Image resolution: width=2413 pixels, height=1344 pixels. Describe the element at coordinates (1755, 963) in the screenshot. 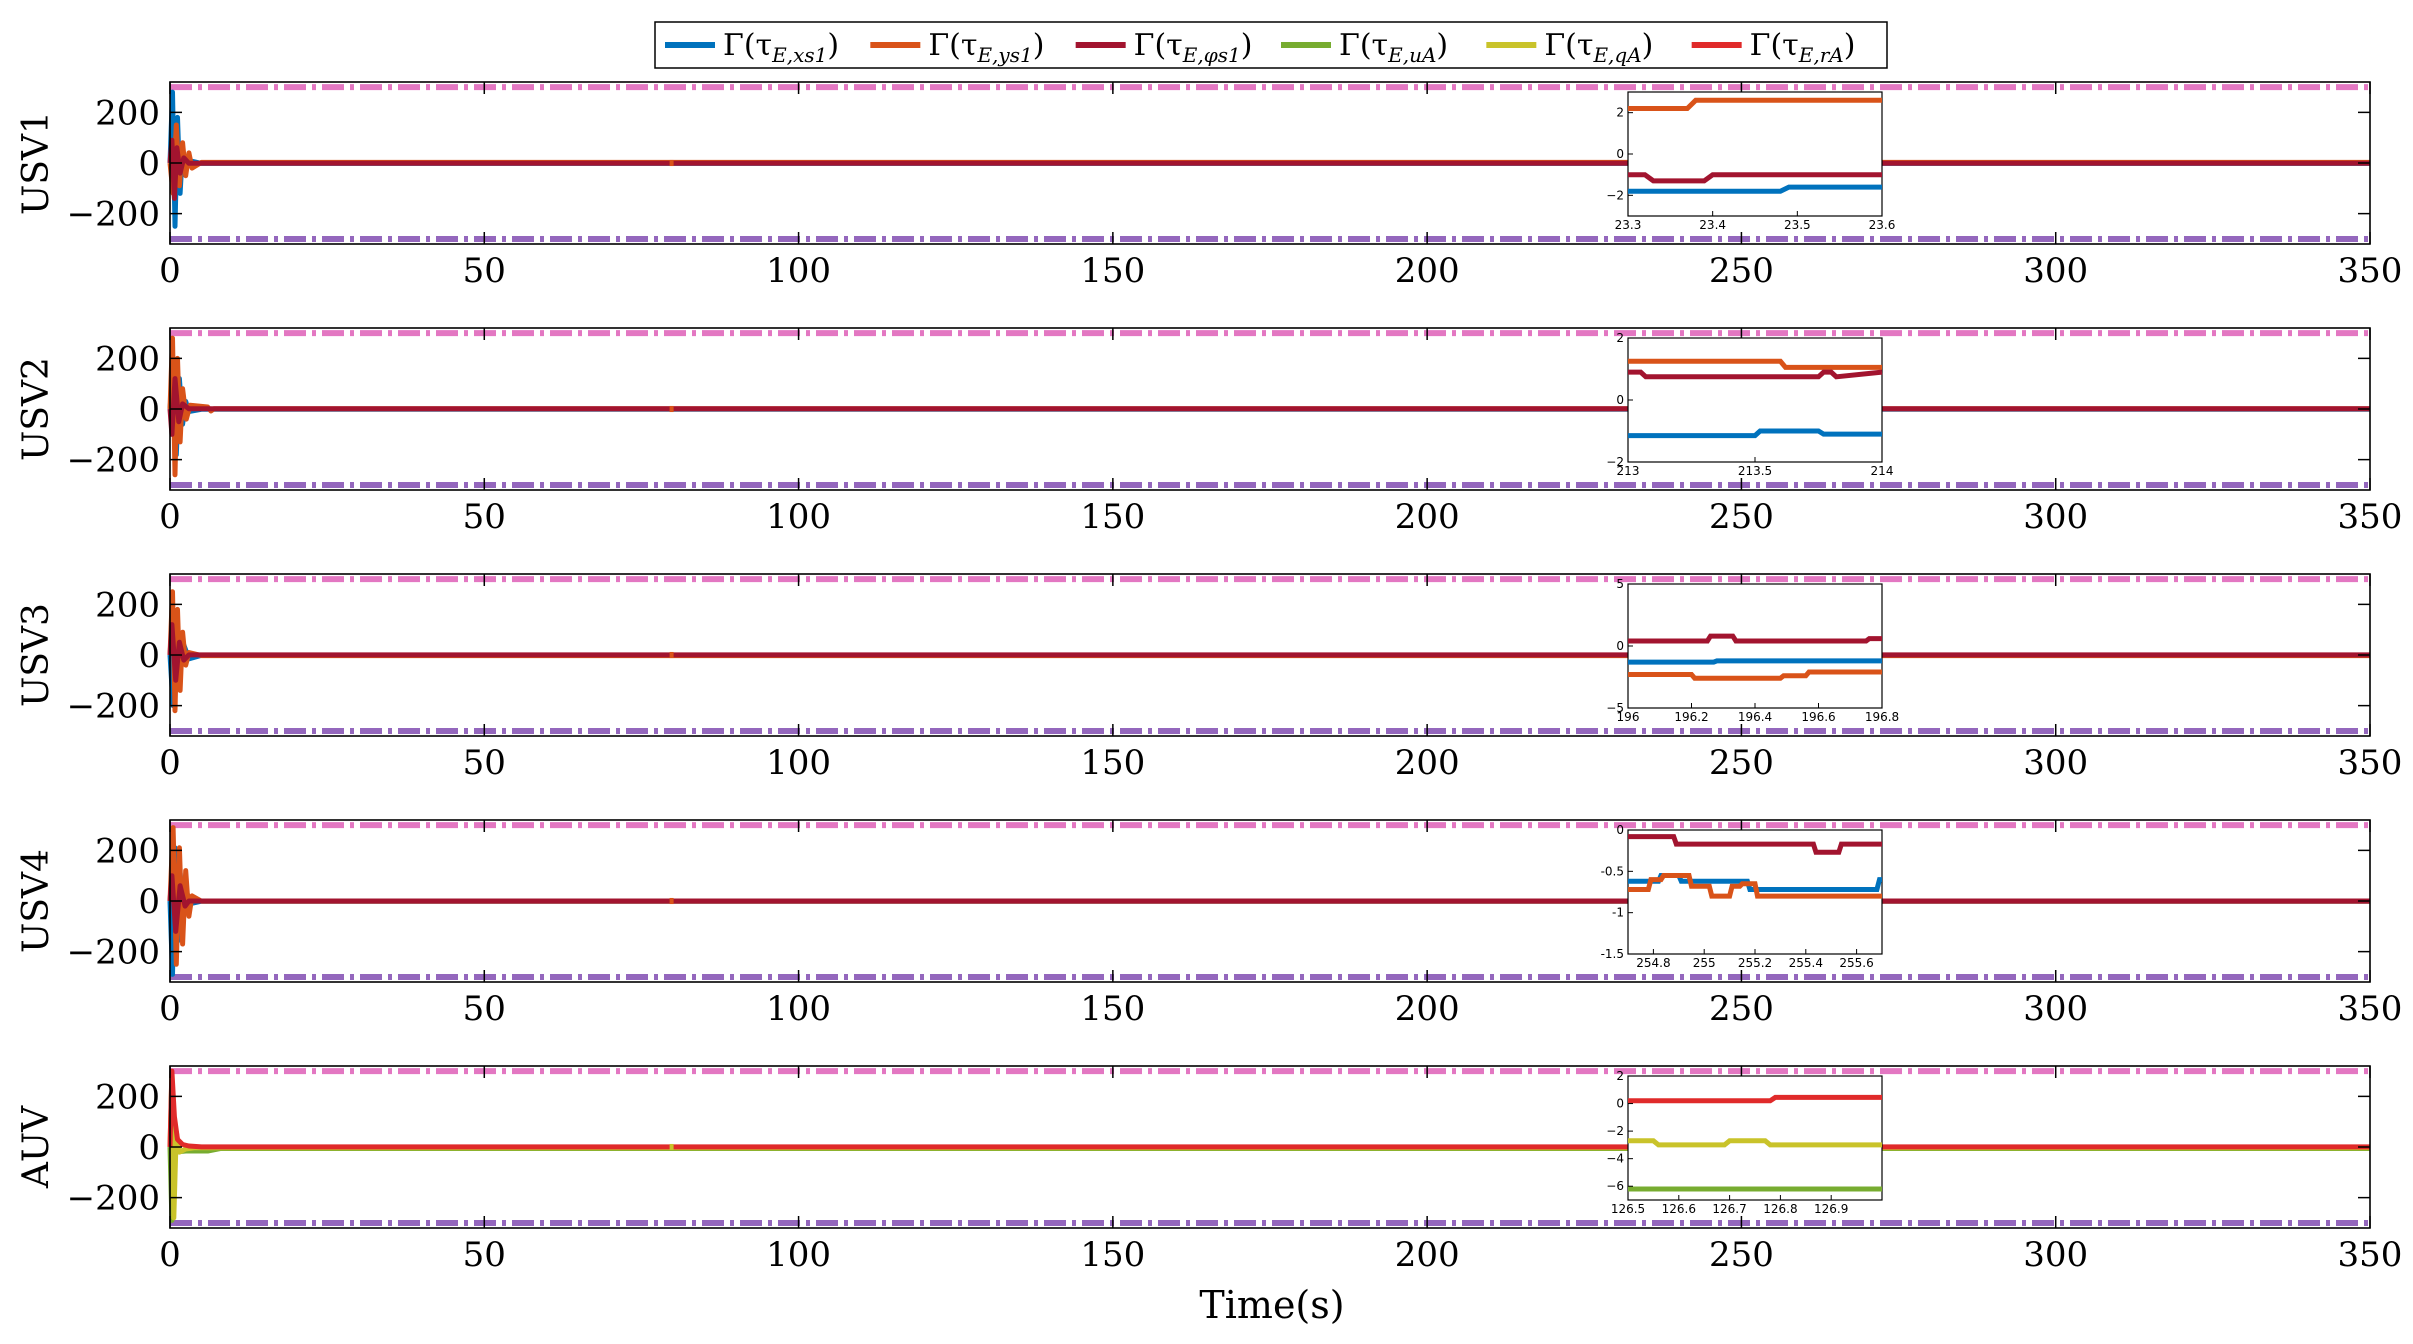

I see `inset-x-tick-label: 255.2` at that location.